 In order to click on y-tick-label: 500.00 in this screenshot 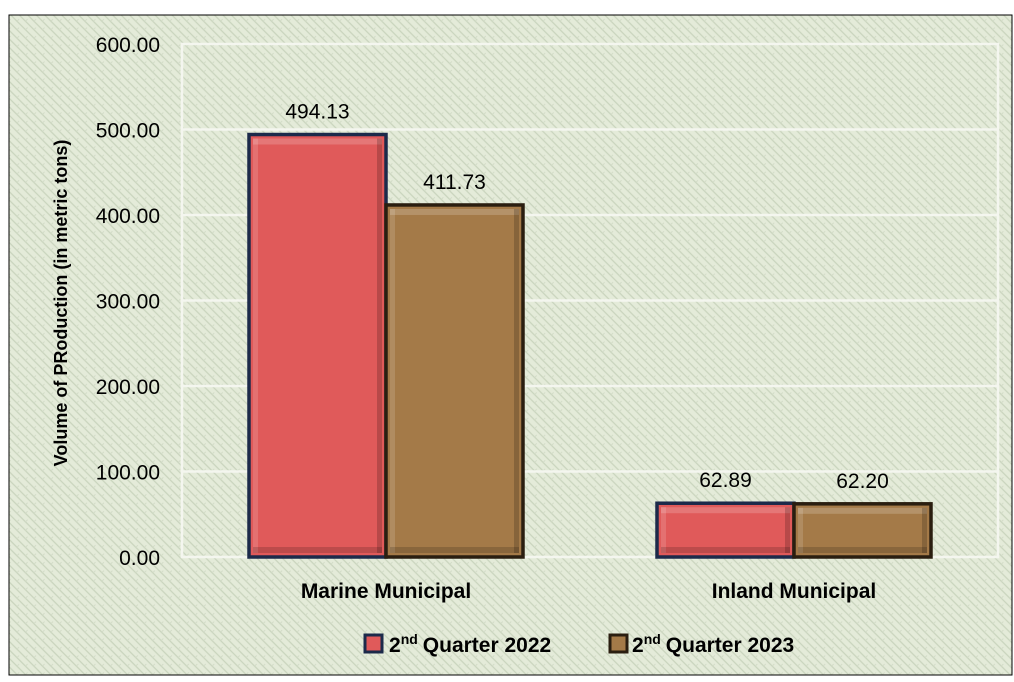, I will do `click(128, 131)`.